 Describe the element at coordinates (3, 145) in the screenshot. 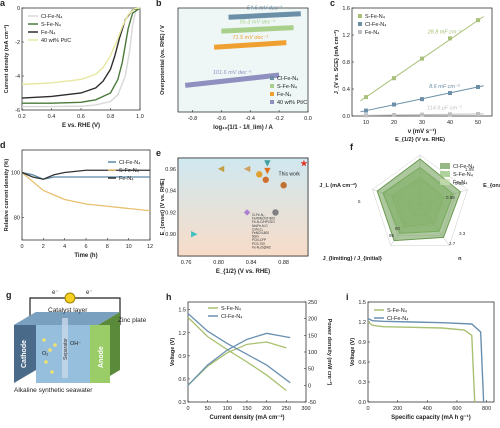

I see `panel-letter: d` at that location.